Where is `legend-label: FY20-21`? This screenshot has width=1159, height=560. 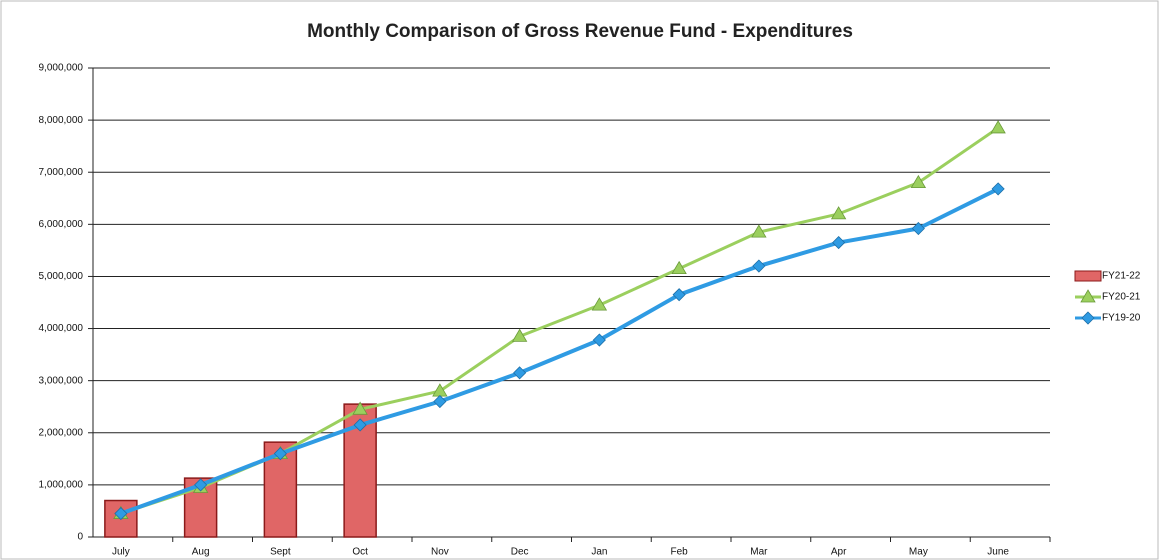 legend-label: FY20-21 is located at coordinates (1121, 297).